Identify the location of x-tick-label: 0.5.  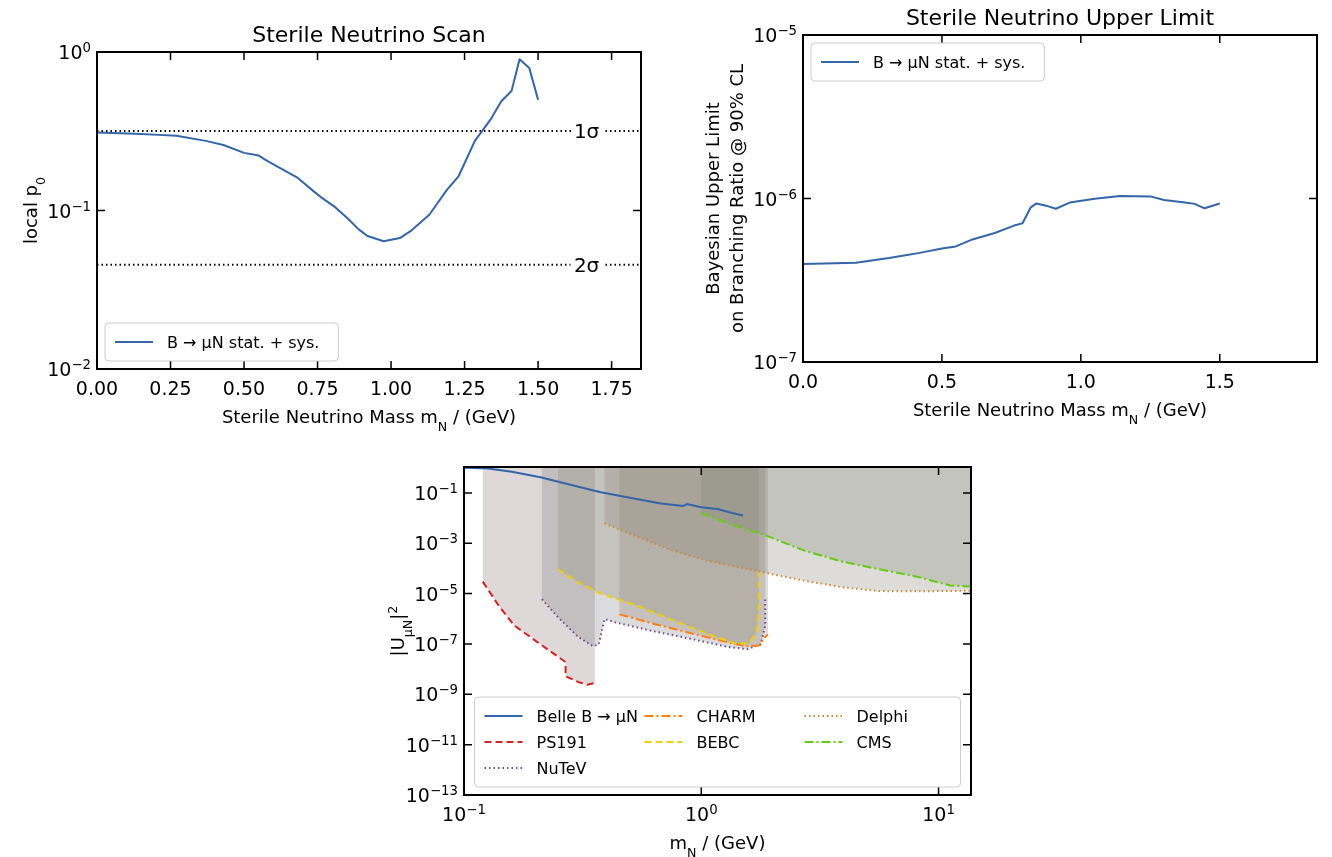
(942, 381).